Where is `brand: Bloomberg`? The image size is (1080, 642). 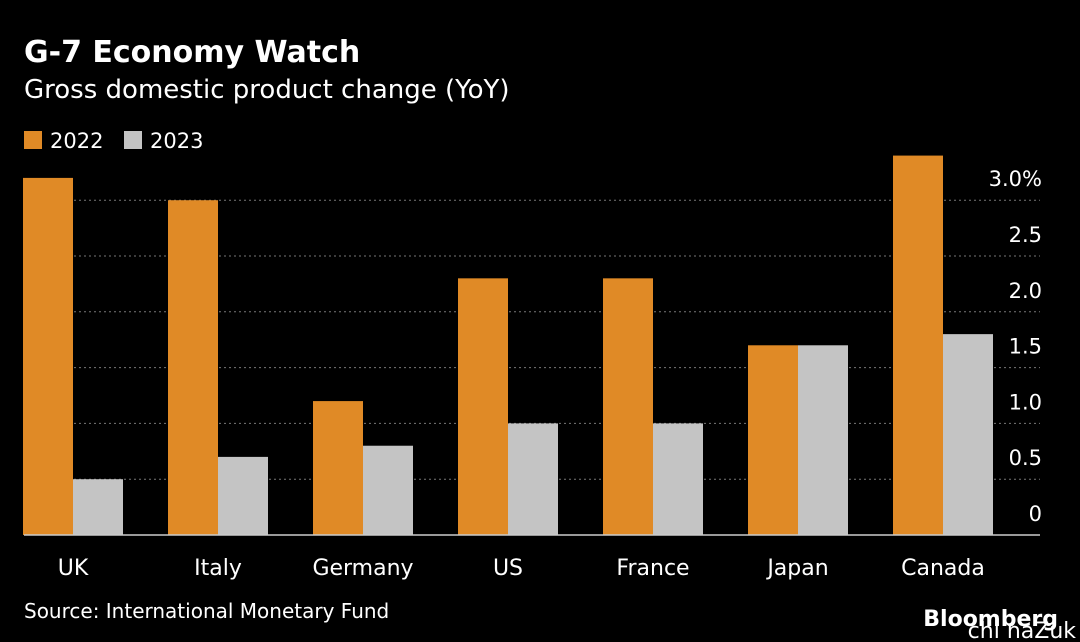 brand: Bloomberg is located at coordinates (990, 619).